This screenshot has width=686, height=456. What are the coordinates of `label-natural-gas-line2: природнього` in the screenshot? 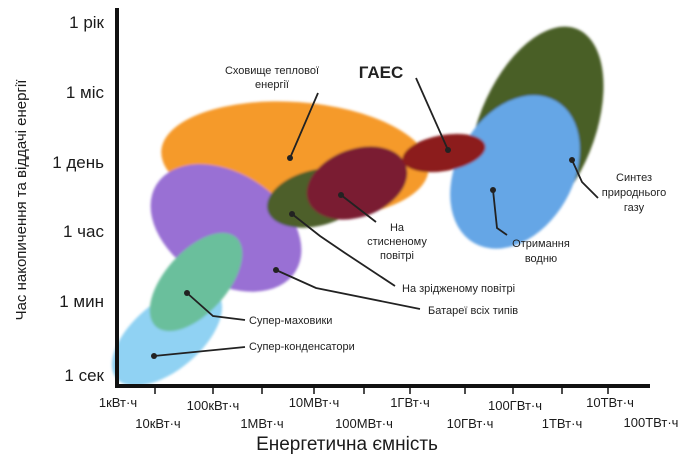 It's located at (634, 193).